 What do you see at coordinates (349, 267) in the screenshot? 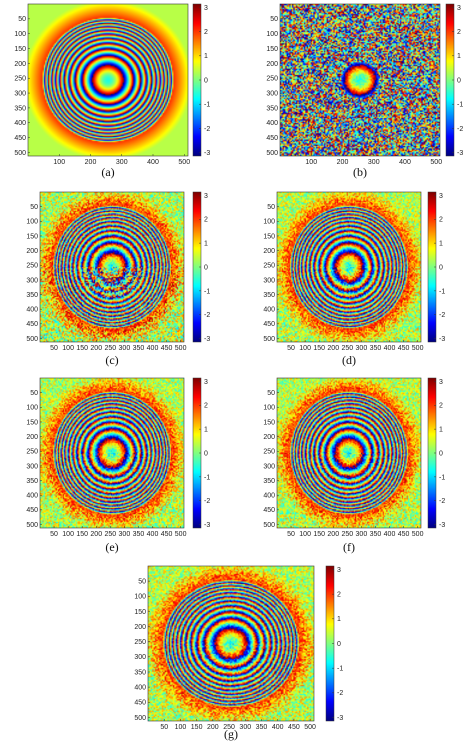
I see `axes-frame-d` at bounding box center [349, 267].